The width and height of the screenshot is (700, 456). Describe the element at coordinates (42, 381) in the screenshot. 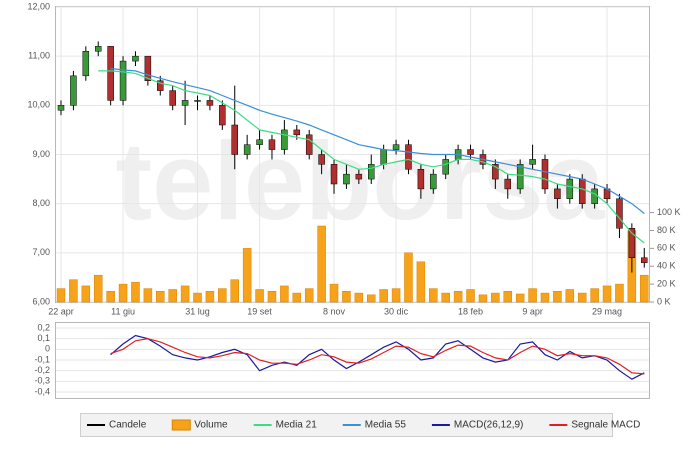

I see `y-tick-label: -0,3` at that location.